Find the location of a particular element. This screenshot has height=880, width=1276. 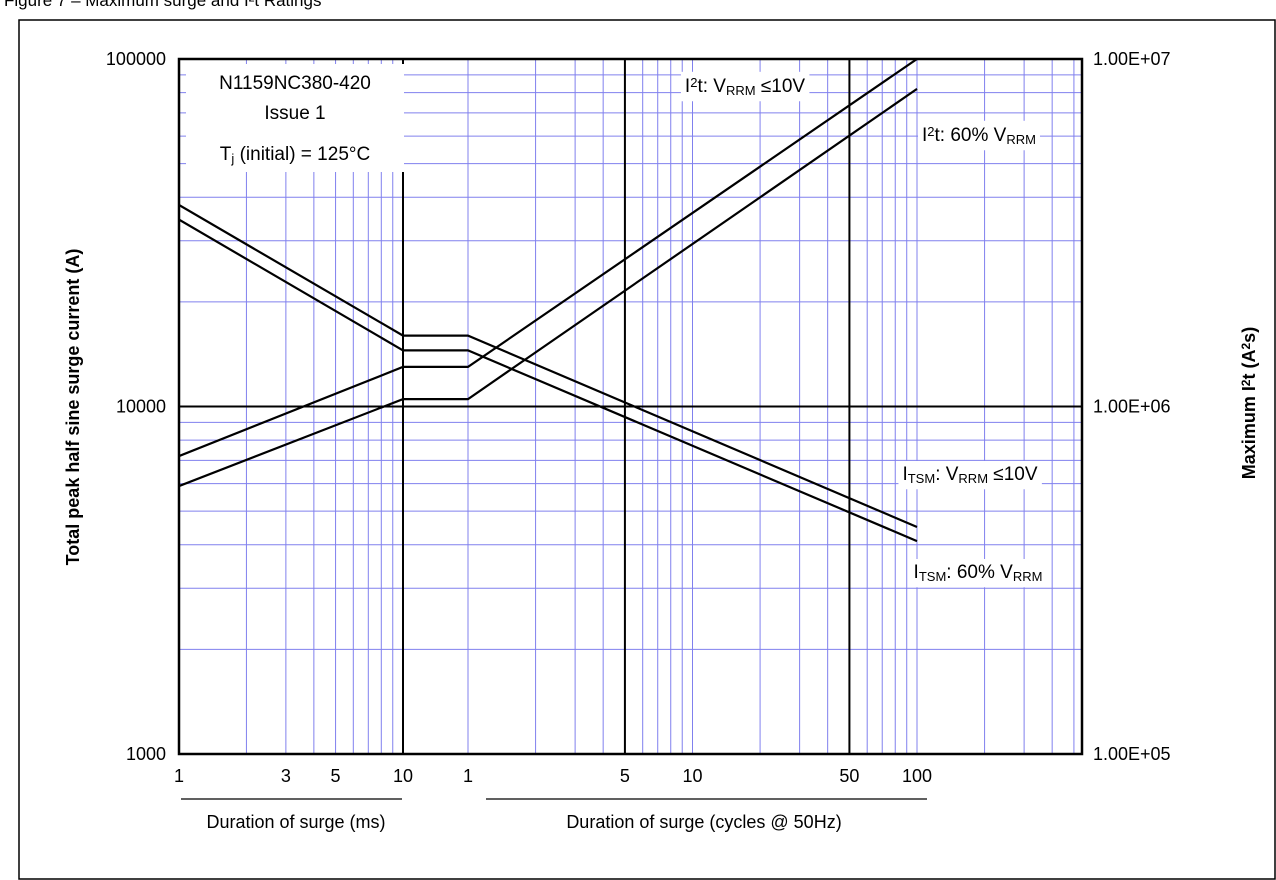

svg-text: Tj (initial) = 125°C is located at coordinates (295, 155).